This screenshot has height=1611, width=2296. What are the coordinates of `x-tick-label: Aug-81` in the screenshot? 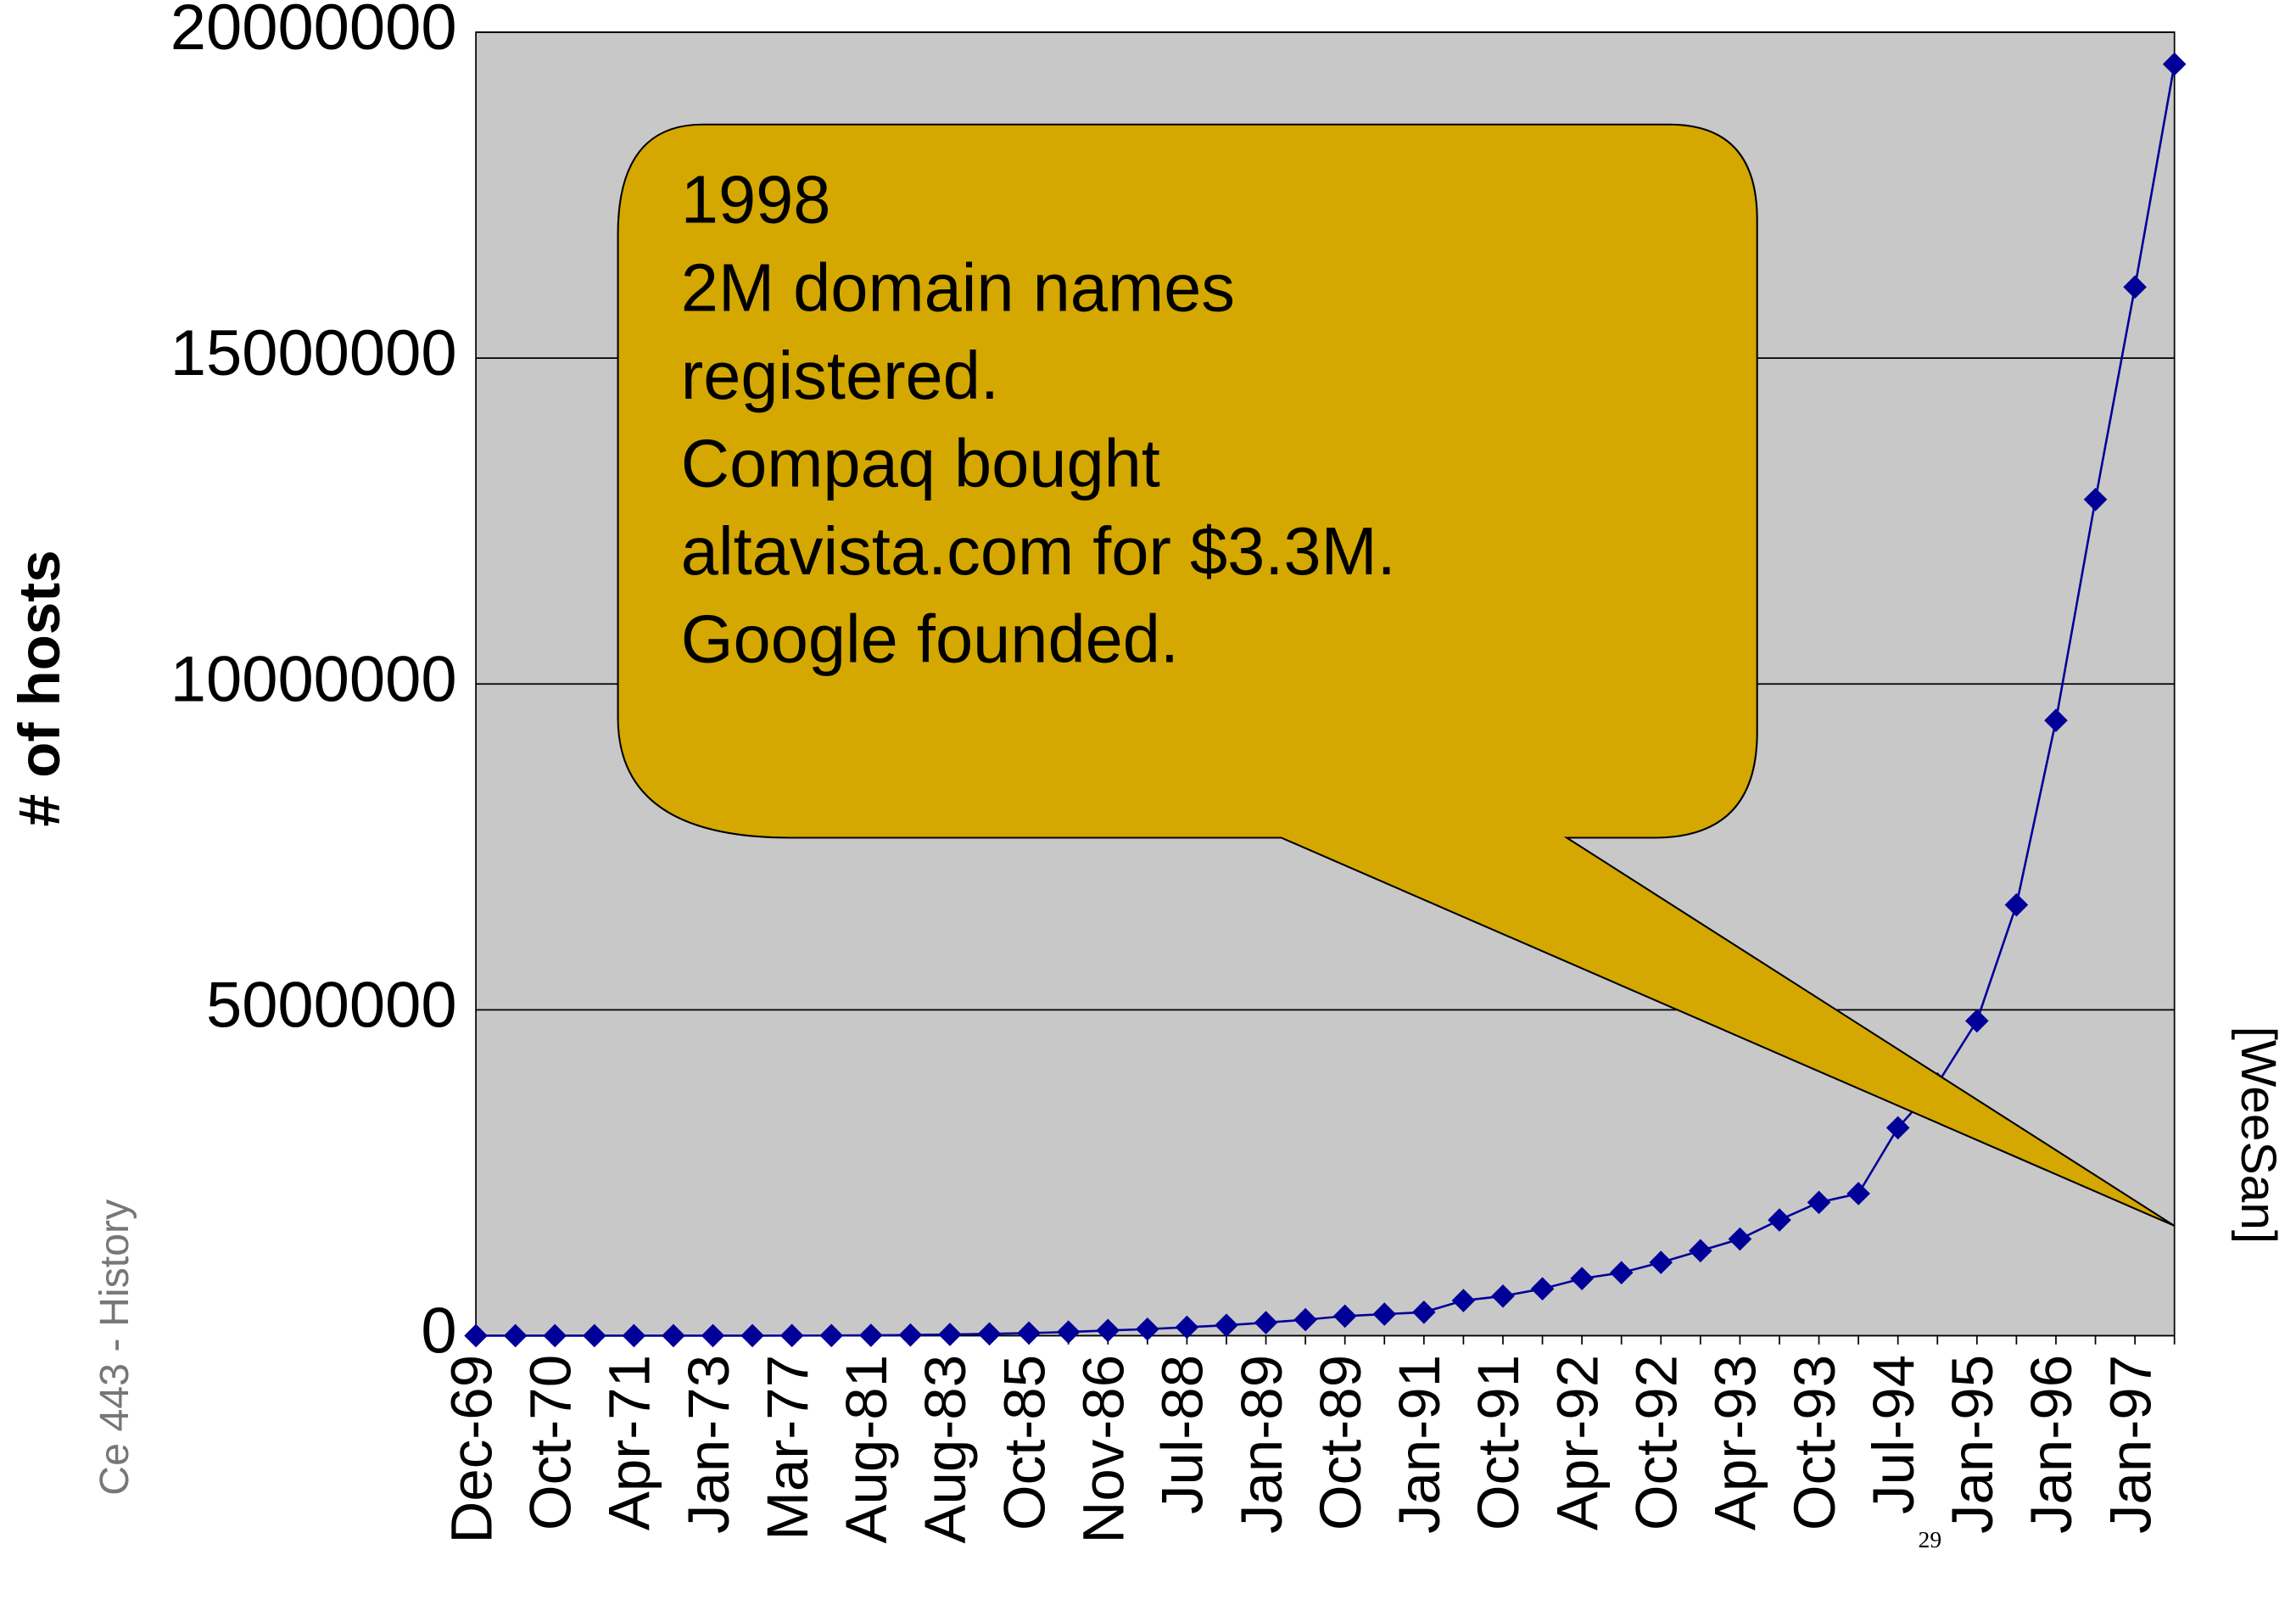 It's located at (866, 1449).